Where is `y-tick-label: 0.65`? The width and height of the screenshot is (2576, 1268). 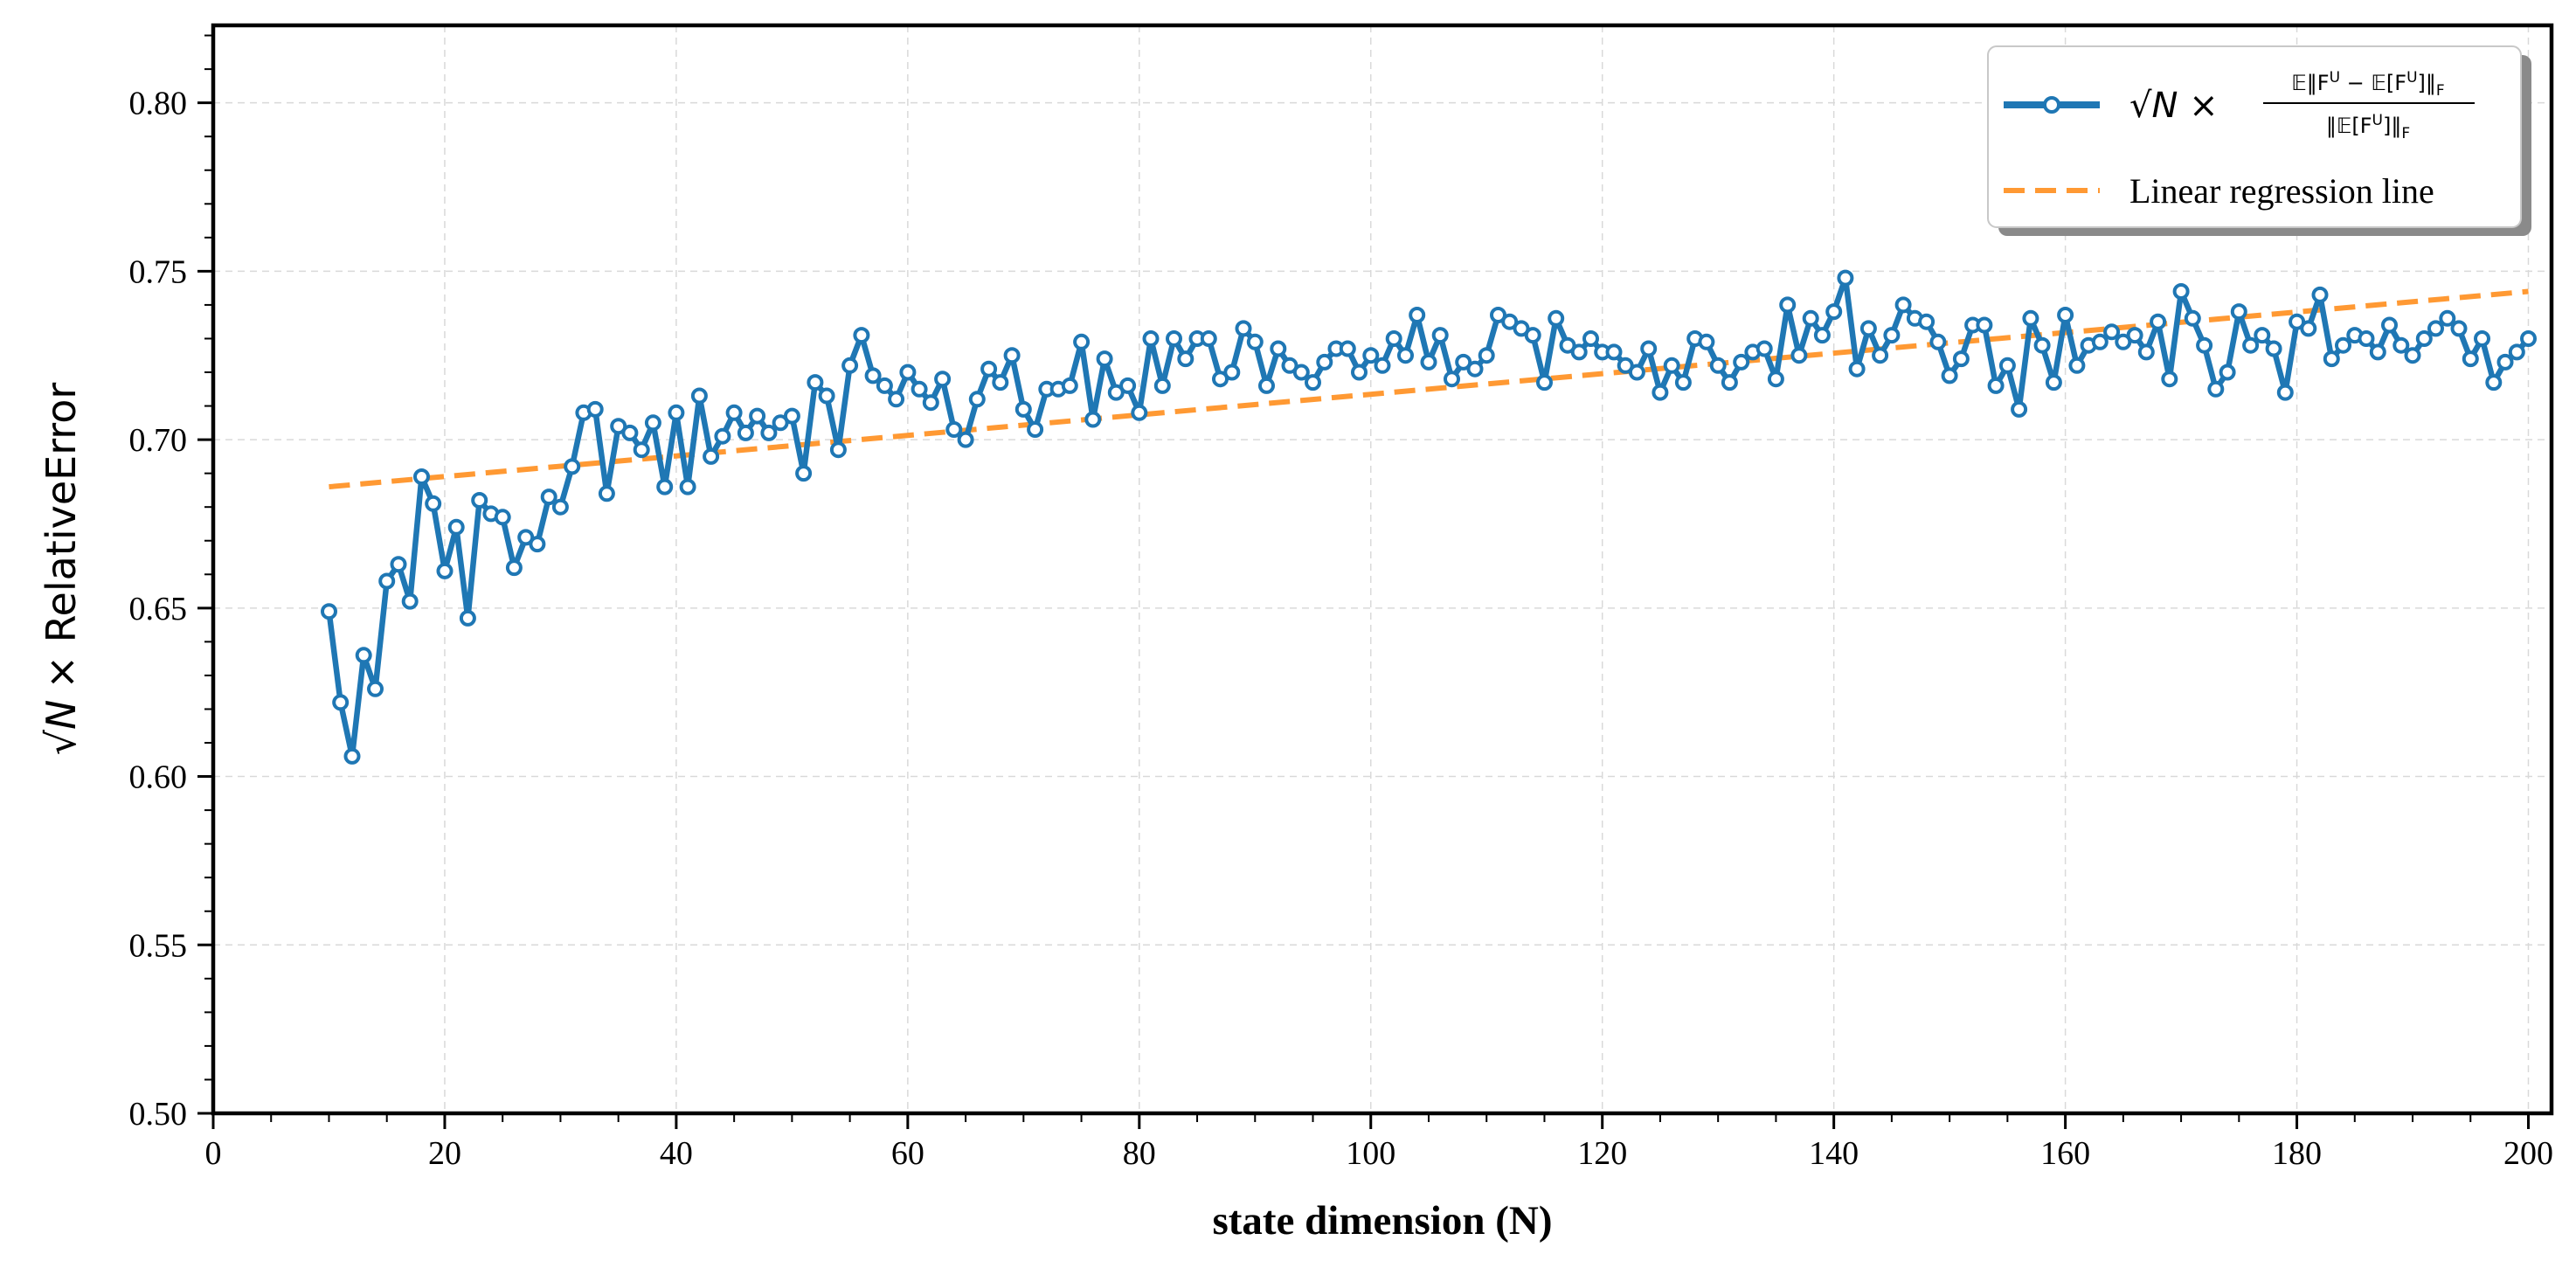
y-tick-label: 0.65 is located at coordinates (158, 609).